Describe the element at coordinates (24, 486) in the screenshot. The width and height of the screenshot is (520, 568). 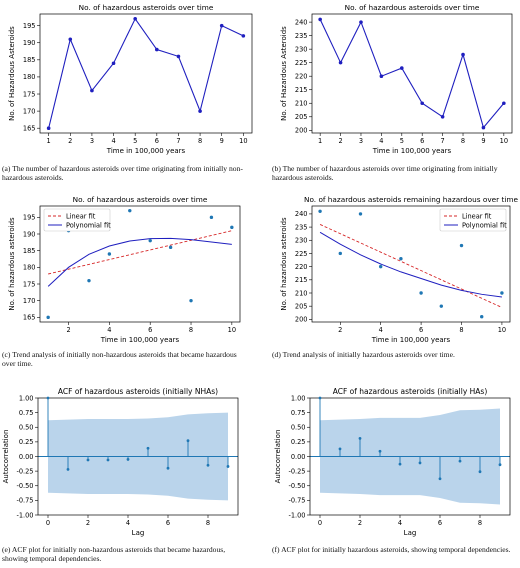
I see `y-tick-label: -0.50` at that location.